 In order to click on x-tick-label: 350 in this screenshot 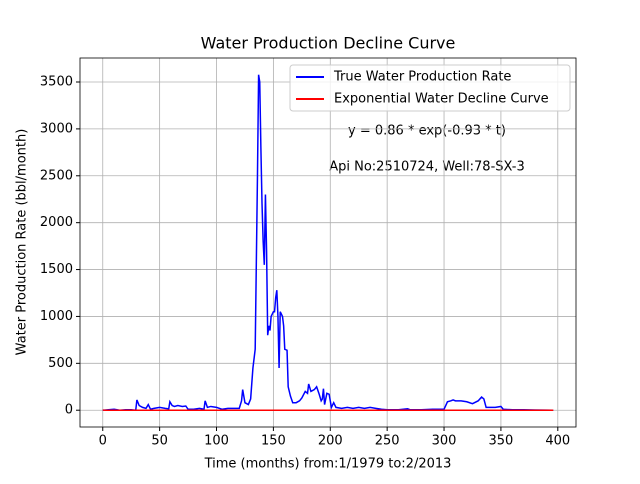, I will do `click(501, 441)`.